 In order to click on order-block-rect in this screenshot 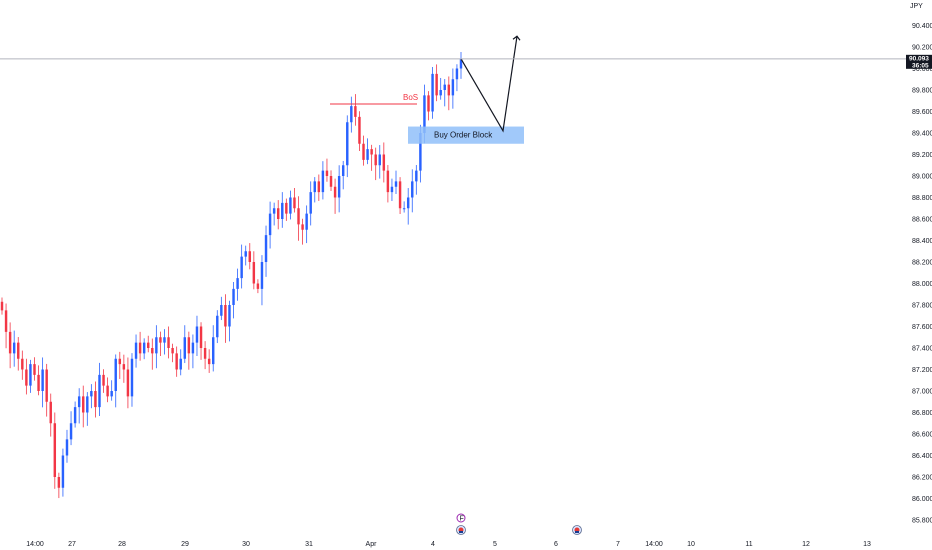, I will do `click(466, 135)`.